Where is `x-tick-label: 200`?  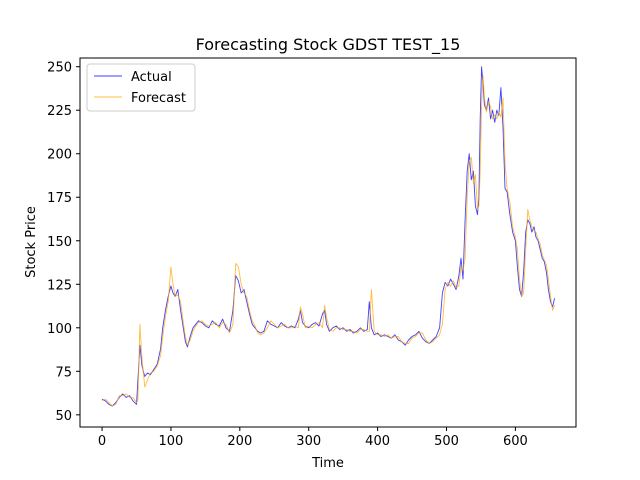 x-tick-label: 200 is located at coordinates (239, 441).